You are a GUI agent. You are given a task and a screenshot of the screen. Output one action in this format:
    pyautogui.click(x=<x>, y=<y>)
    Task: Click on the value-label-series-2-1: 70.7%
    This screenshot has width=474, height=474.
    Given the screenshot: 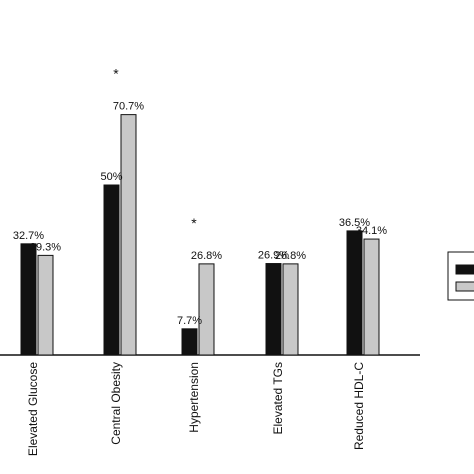 What is the action you would take?
    pyautogui.click(x=128, y=107)
    